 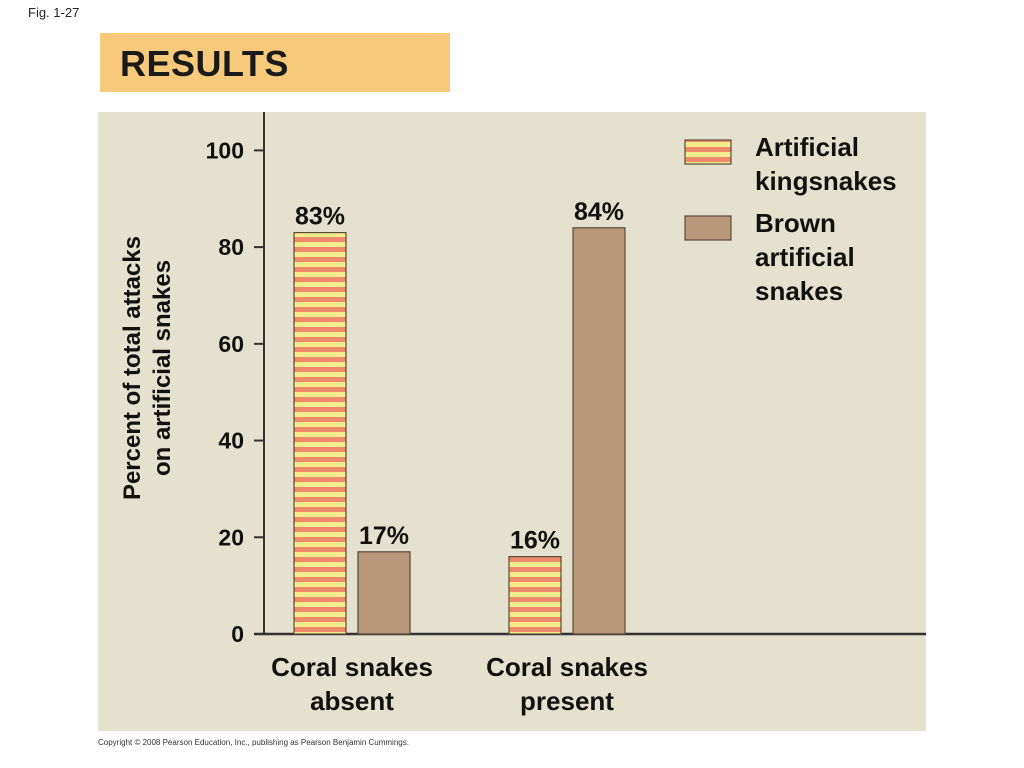 What do you see at coordinates (320, 433) in the screenshot?
I see `bar-kingsnake-absent` at bounding box center [320, 433].